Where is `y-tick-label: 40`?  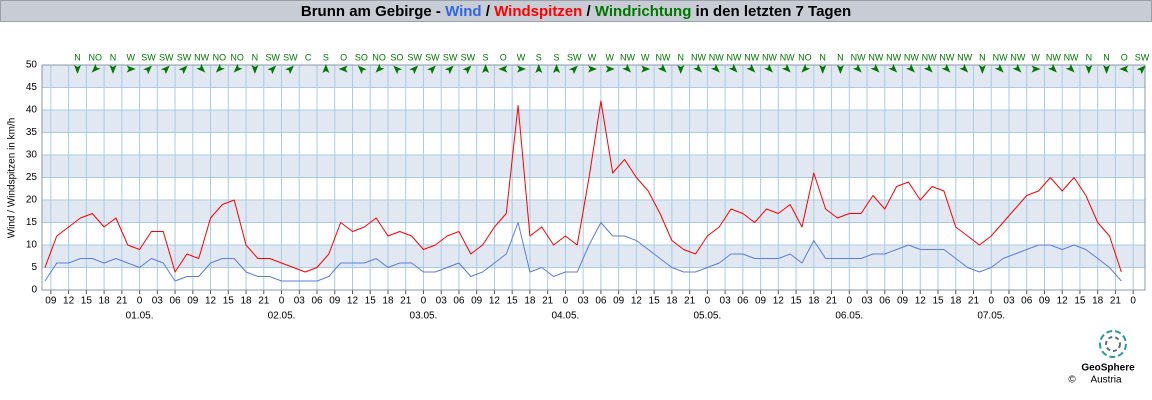
y-tick-label: 40 is located at coordinates (32, 110).